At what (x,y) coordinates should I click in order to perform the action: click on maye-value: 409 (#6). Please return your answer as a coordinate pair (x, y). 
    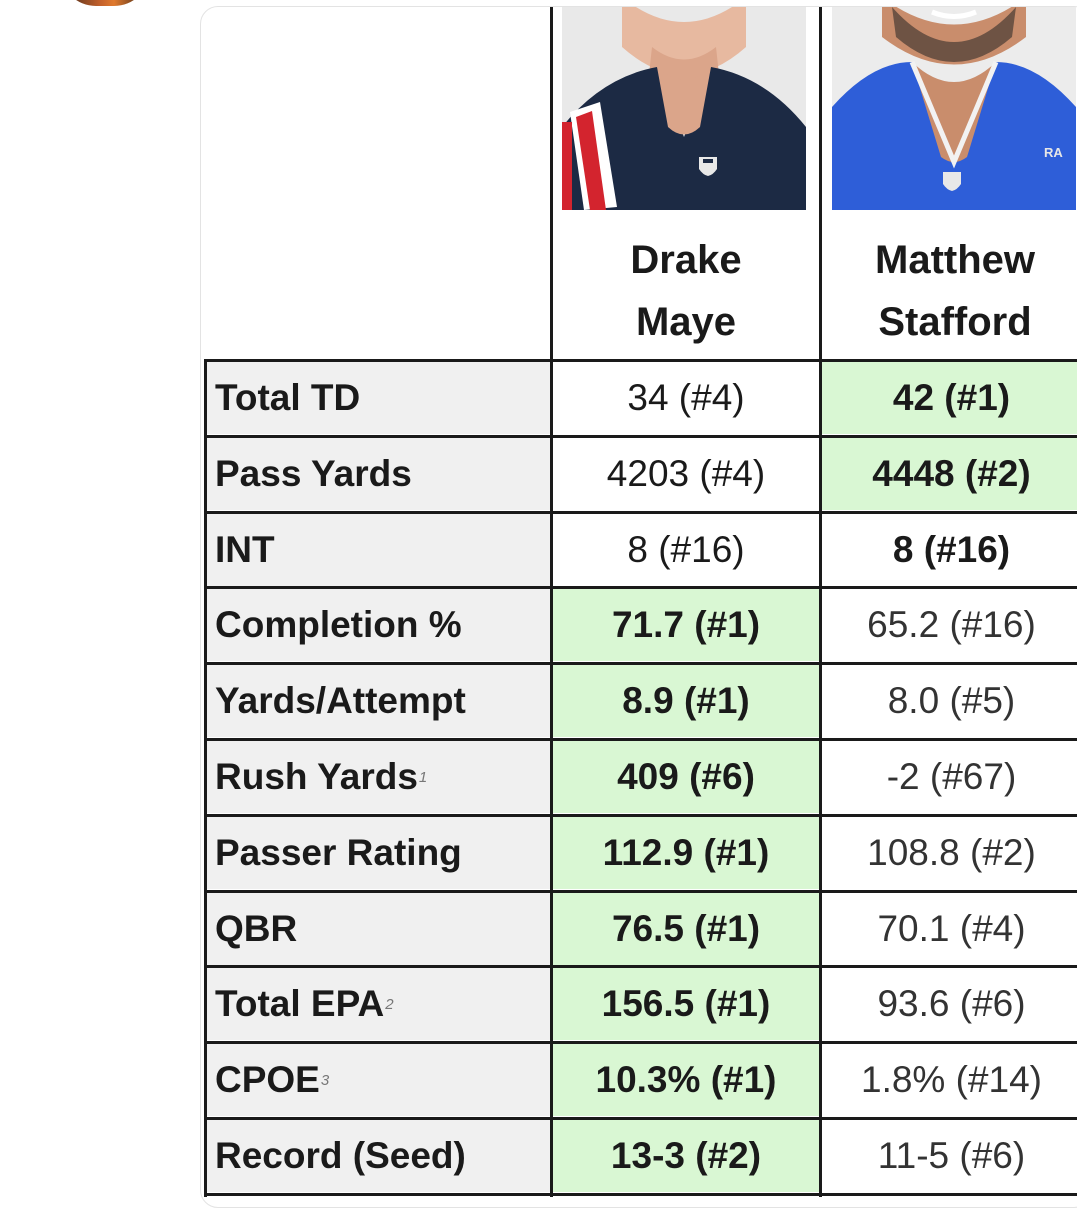
    Looking at the image, I should click on (686, 777).